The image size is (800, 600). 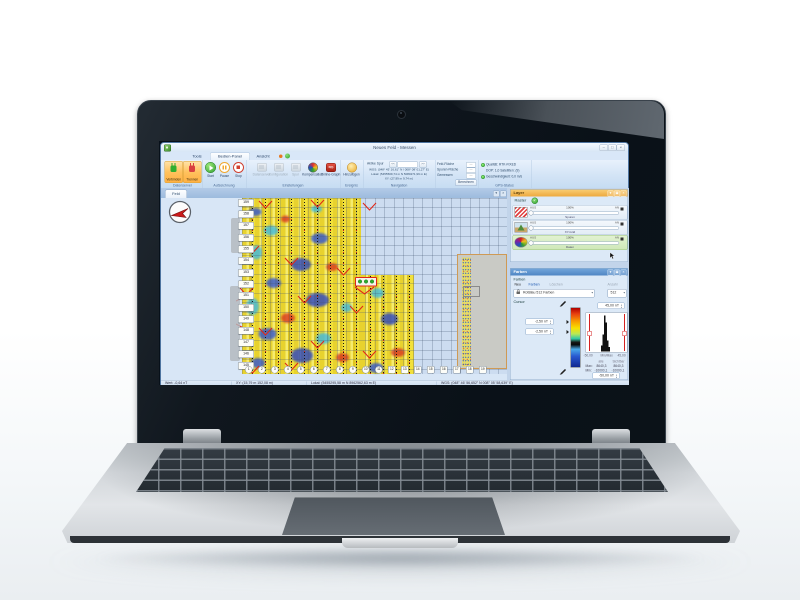 What do you see at coordinates (399, 174) in the screenshot?
I see `lokal-coords: Lokal: (5455509,74 m N 5080271,99 m E)` at bounding box center [399, 174].